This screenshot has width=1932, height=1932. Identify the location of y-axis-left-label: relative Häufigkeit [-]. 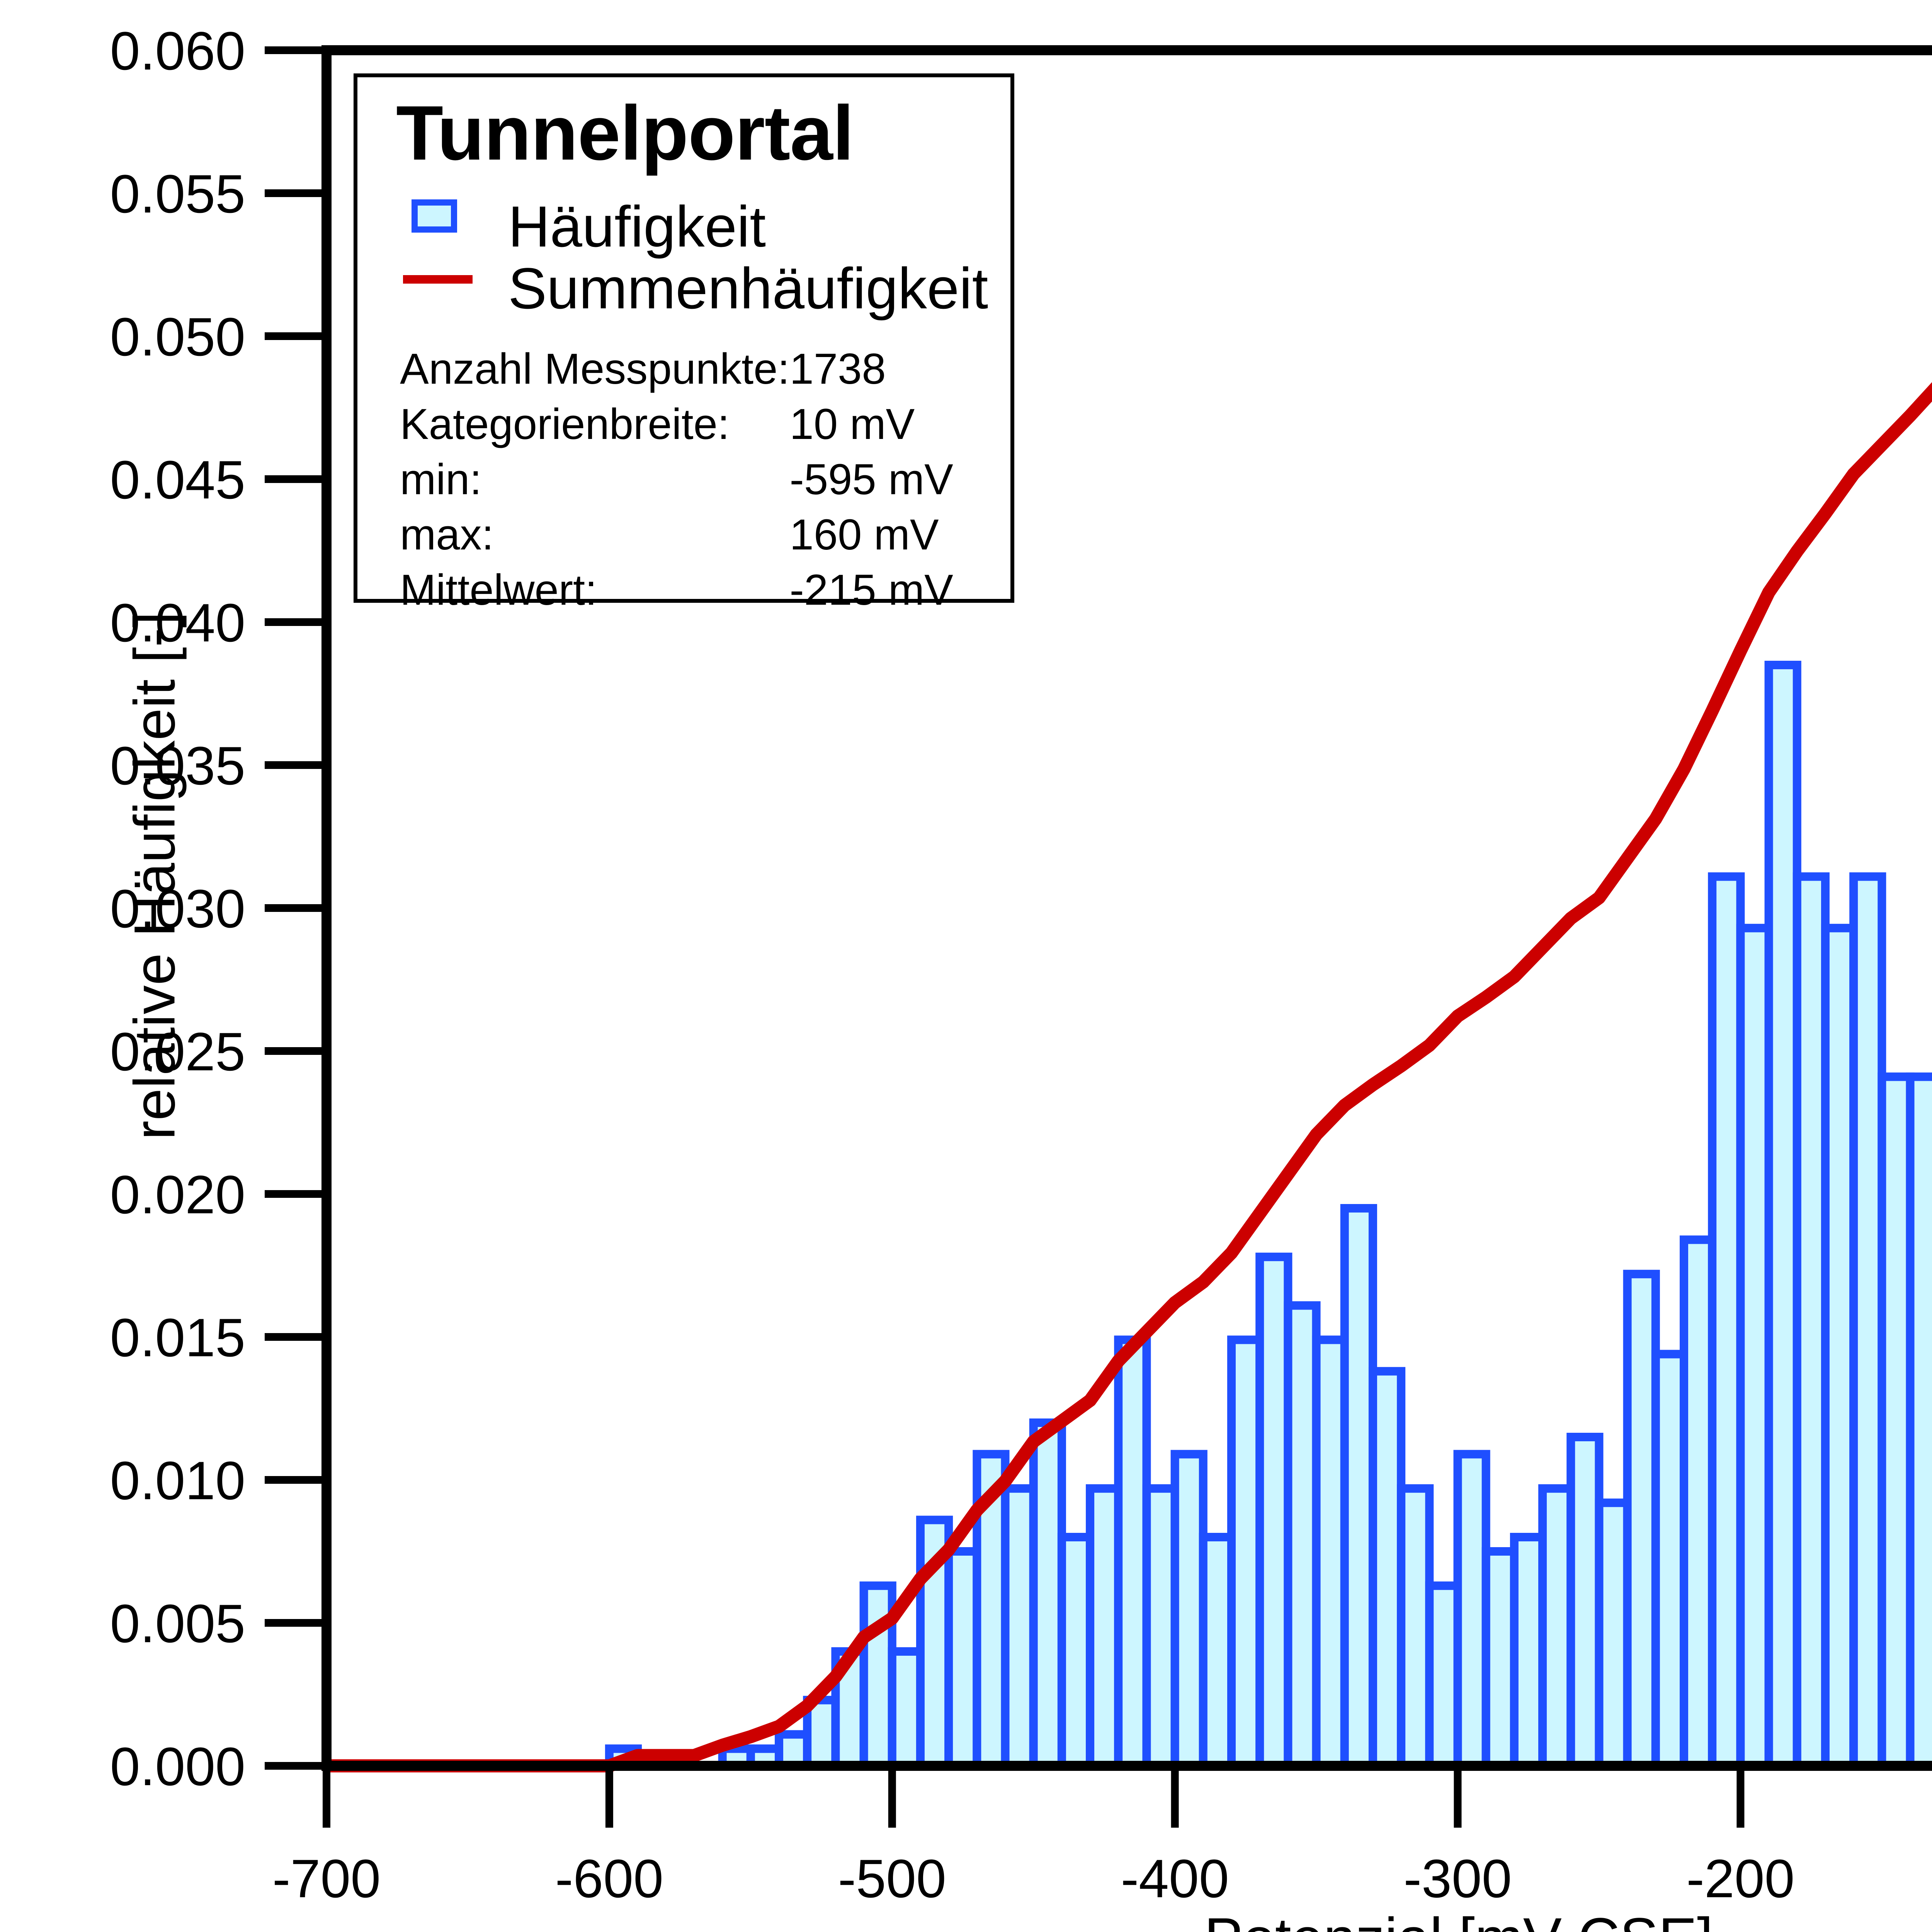
(154, 876).